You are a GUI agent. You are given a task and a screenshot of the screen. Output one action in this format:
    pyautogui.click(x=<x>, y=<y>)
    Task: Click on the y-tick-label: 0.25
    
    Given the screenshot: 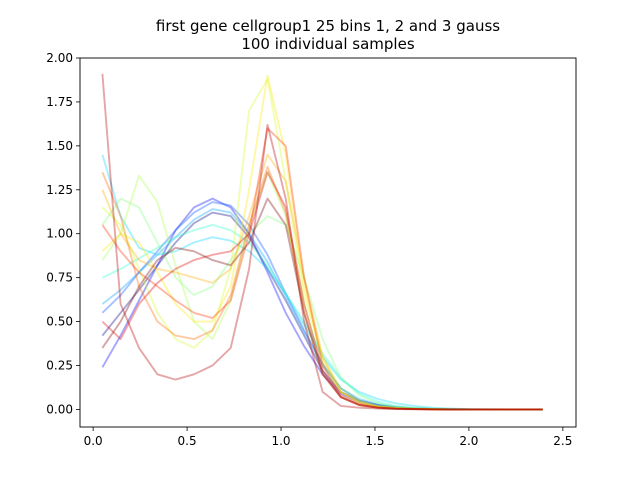 What is the action you would take?
    pyautogui.click(x=59, y=366)
    